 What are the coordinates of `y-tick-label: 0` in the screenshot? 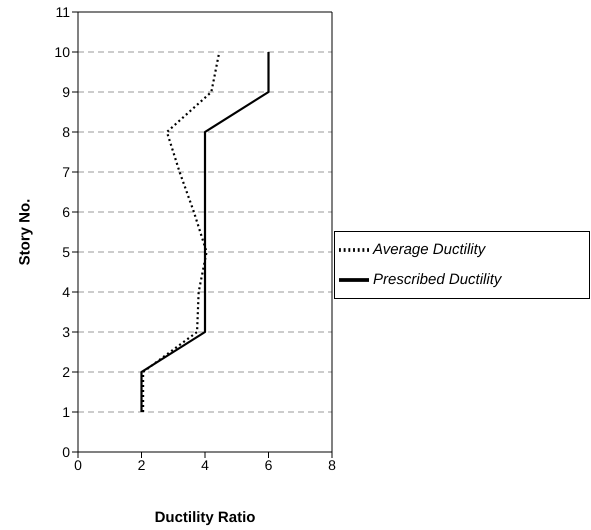 It's located at (66, 452).